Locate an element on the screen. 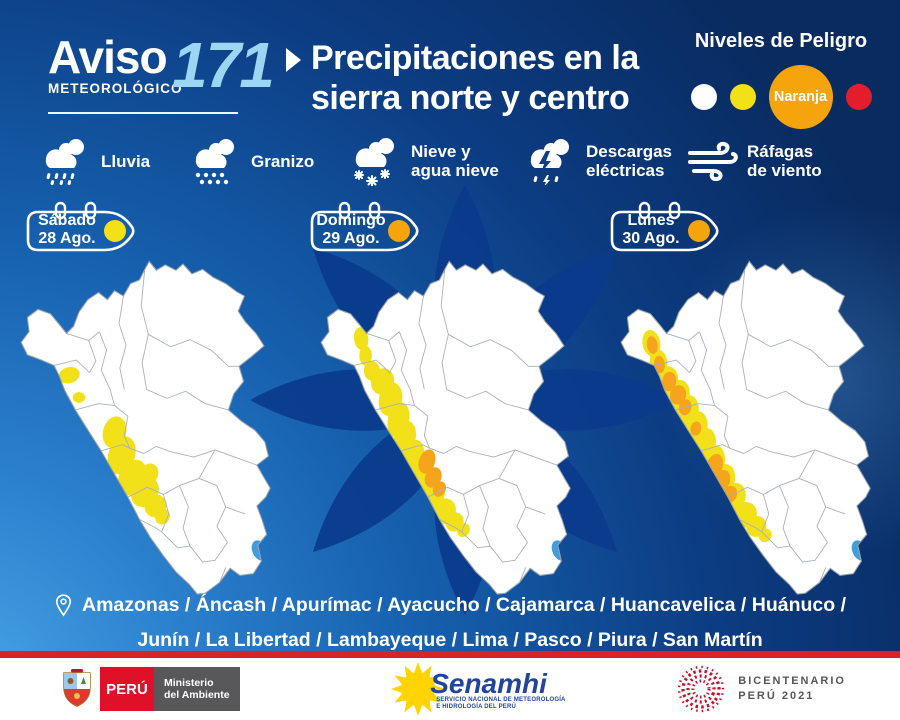  legend-item-rain: Lluvia is located at coordinates (111, 161).